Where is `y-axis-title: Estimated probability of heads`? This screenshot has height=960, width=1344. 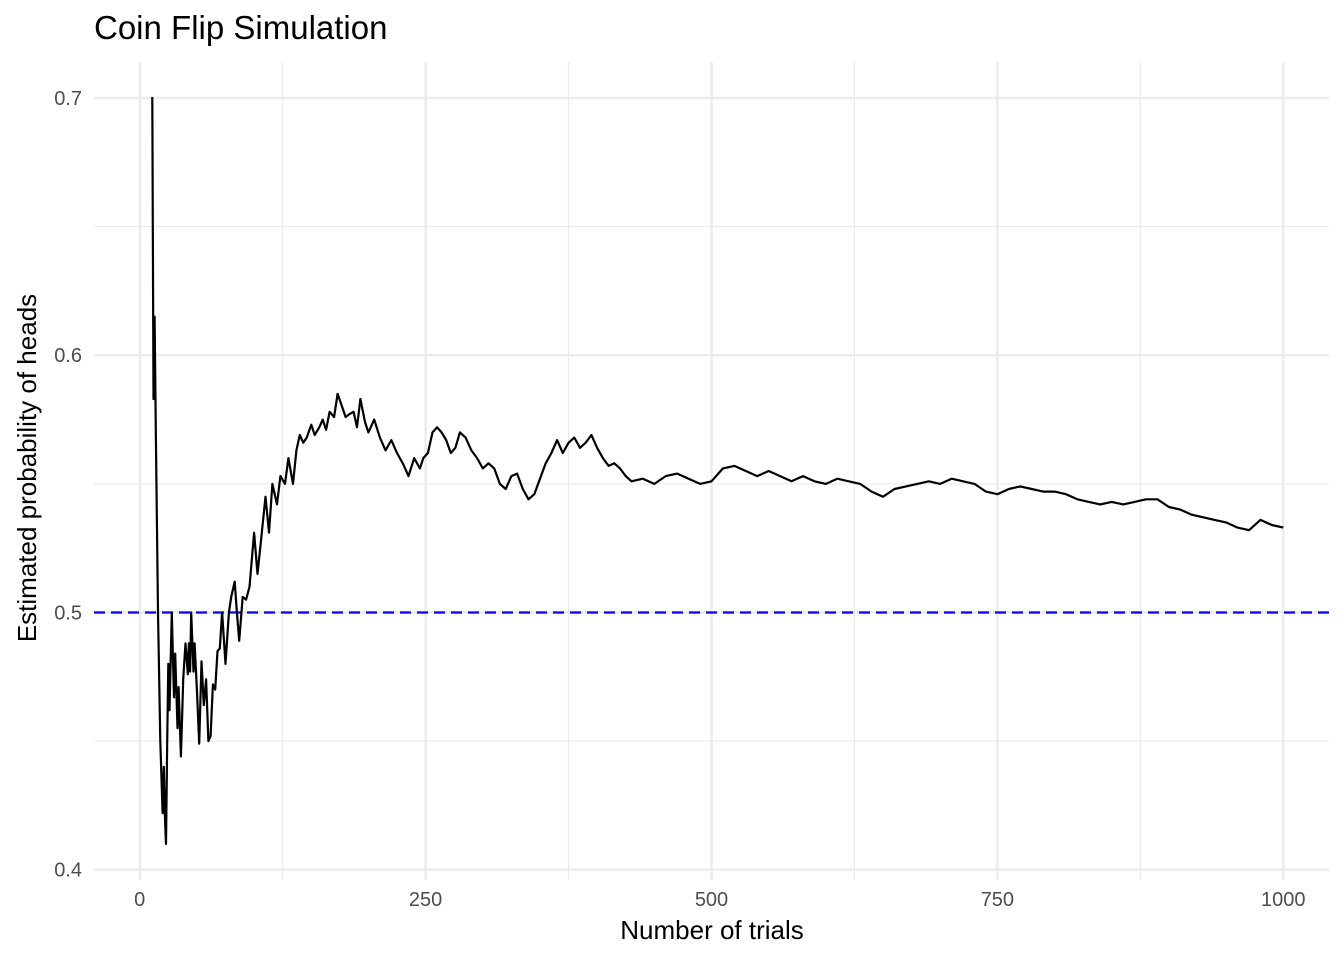
y-axis-title: Estimated probability of heads is located at coordinates (27, 468).